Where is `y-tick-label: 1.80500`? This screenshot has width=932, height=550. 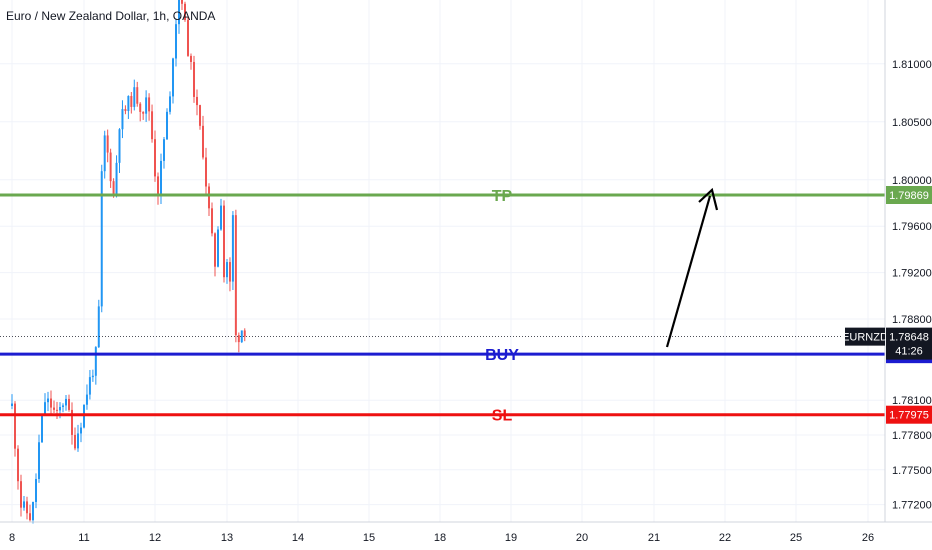 y-tick-label: 1.80500 is located at coordinates (912, 123).